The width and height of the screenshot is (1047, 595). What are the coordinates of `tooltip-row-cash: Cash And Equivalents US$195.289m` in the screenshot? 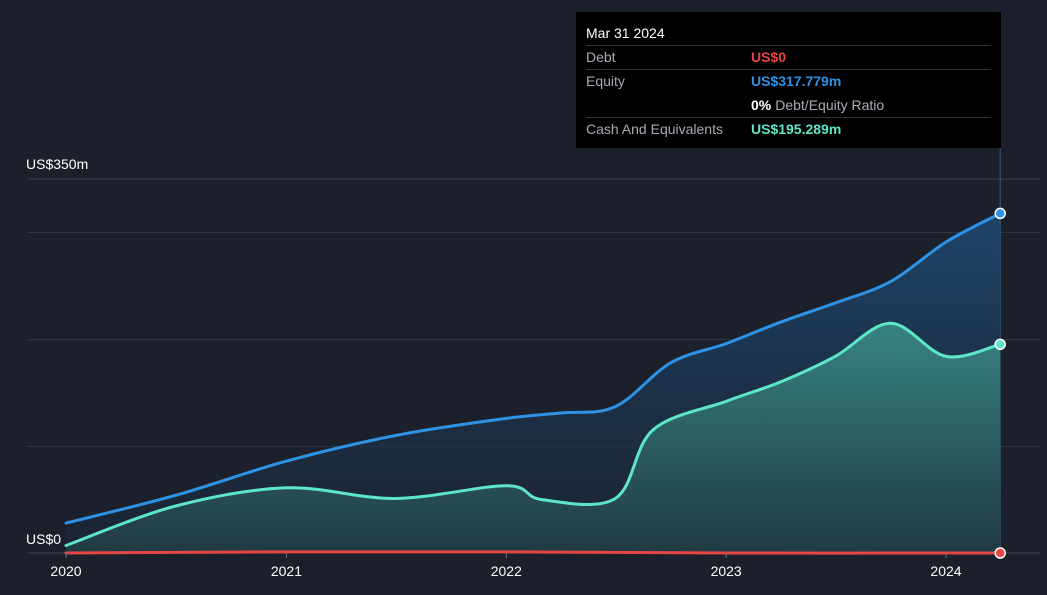 It's located at (788, 128).